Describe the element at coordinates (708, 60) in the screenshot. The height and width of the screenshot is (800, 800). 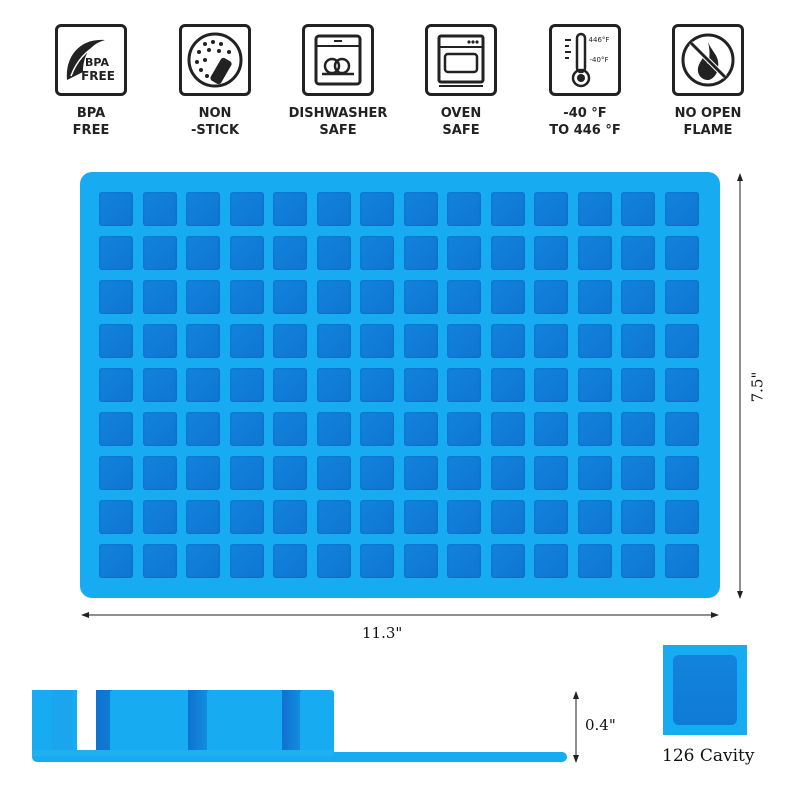
I see `no-open-flame-icon` at that location.